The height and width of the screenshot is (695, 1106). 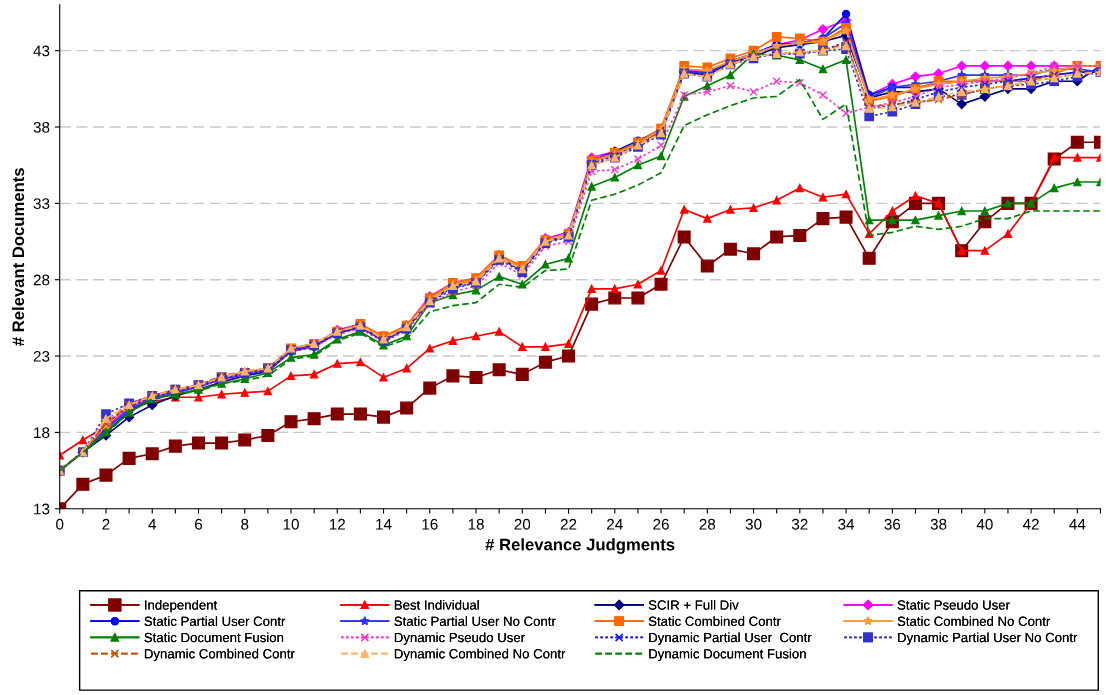 I want to click on x-tick-label: 2, so click(x=106, y=524).